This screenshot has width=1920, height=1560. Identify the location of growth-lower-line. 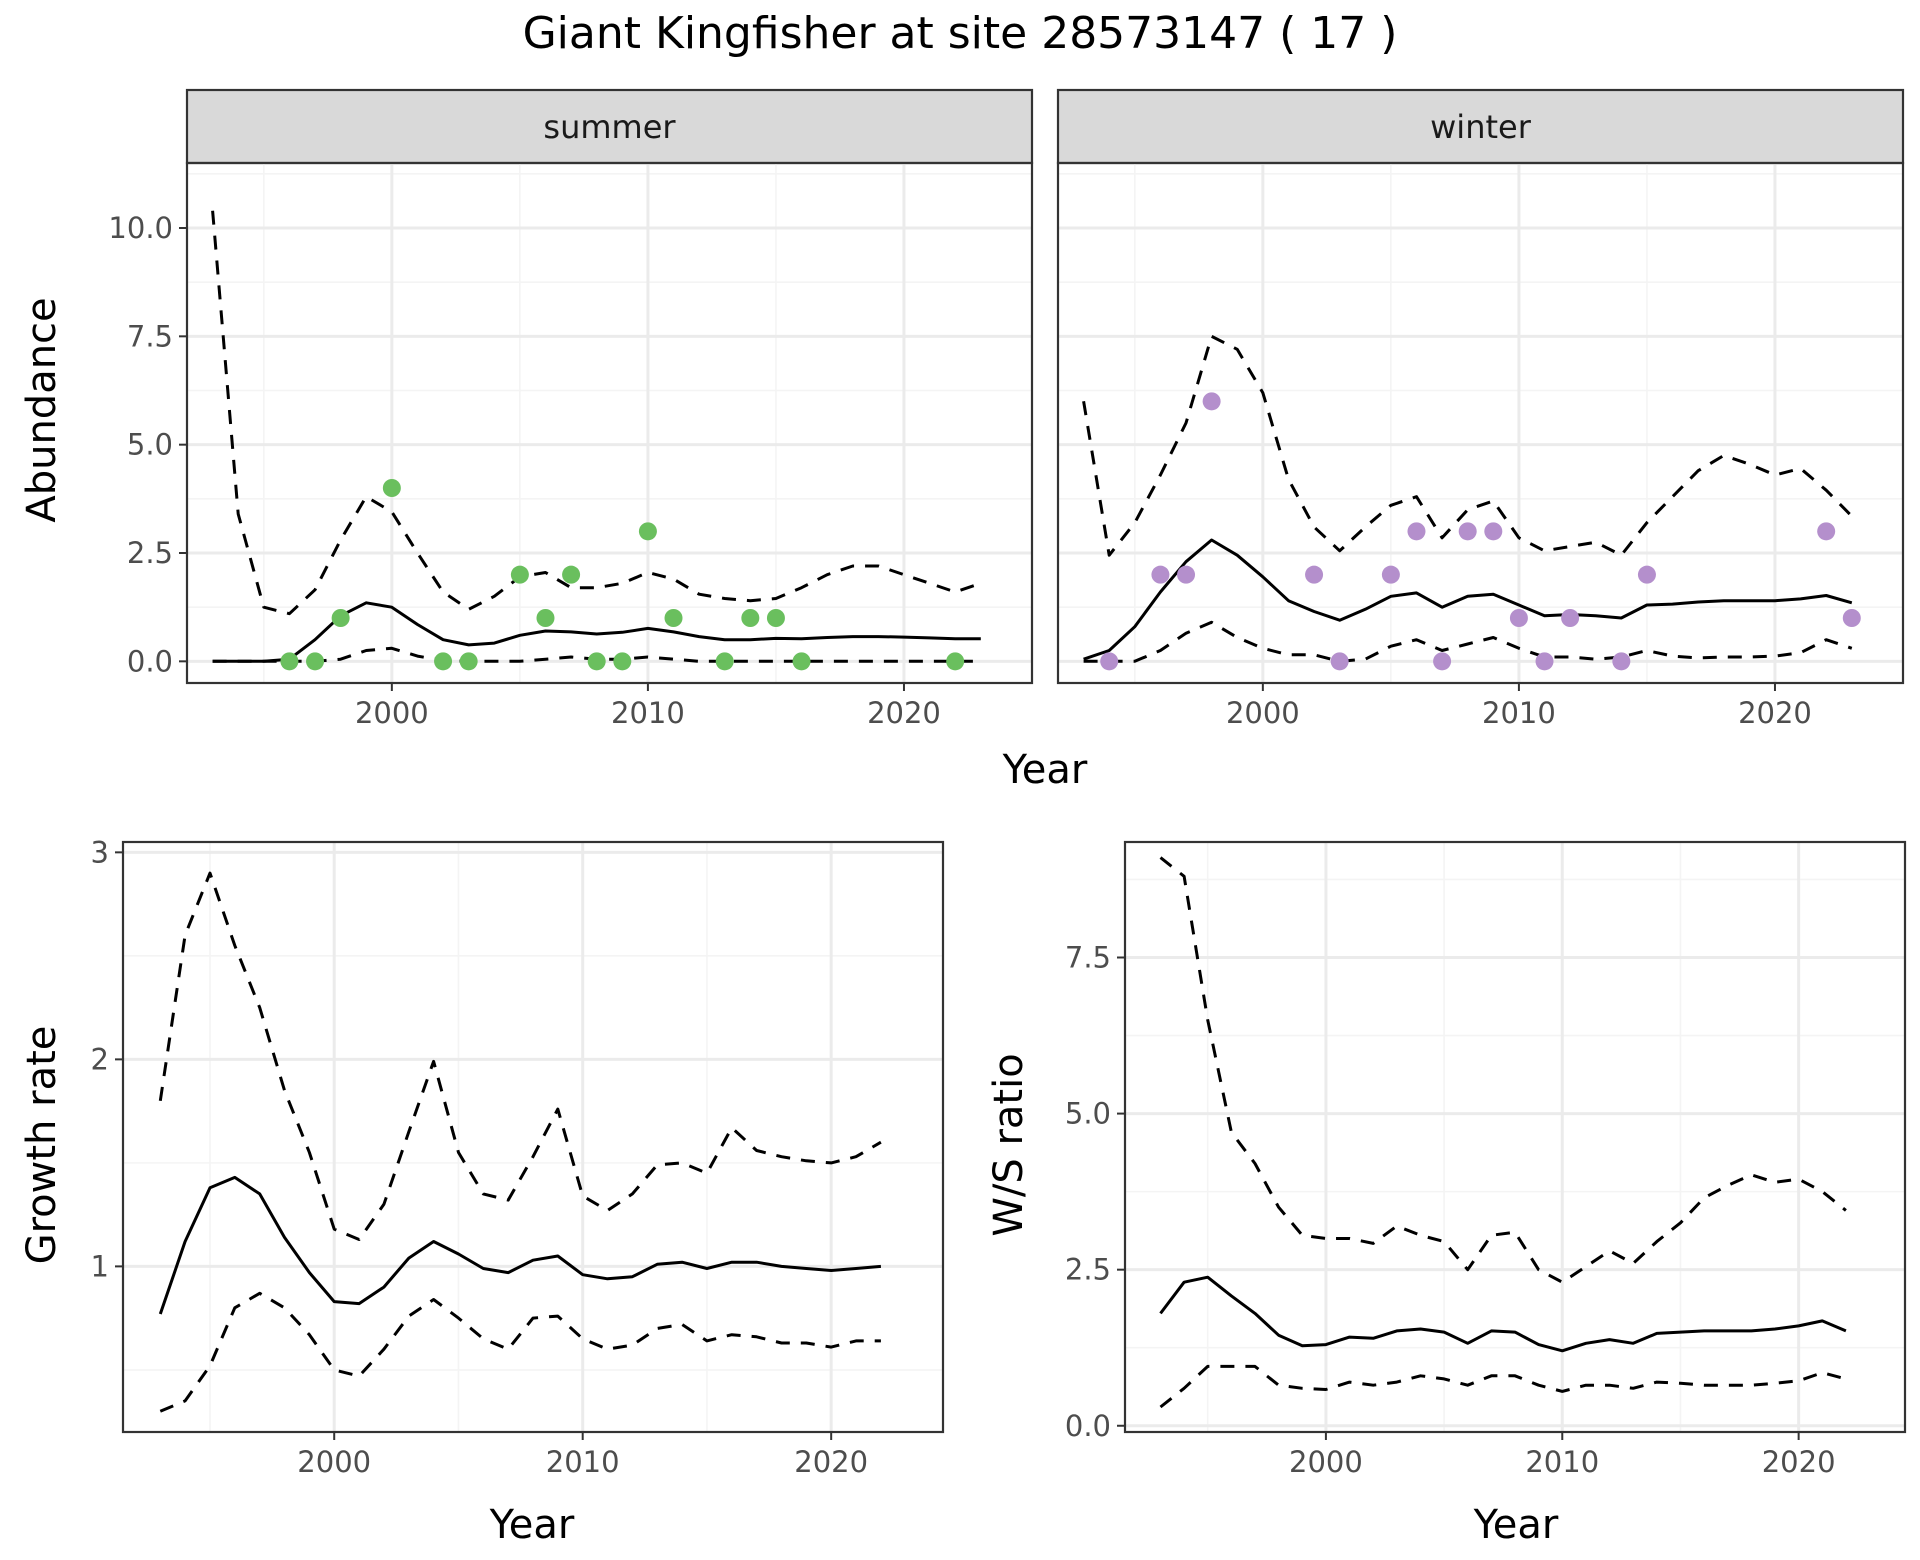
(520, 1352).